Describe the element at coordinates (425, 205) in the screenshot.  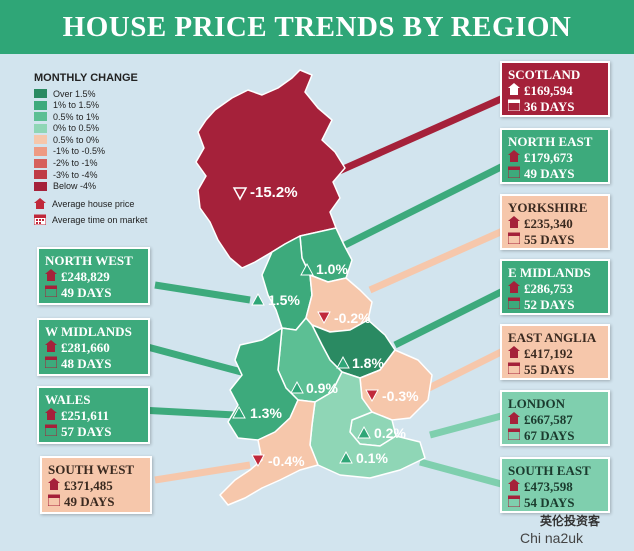
I see `connector-north-east` at that location.